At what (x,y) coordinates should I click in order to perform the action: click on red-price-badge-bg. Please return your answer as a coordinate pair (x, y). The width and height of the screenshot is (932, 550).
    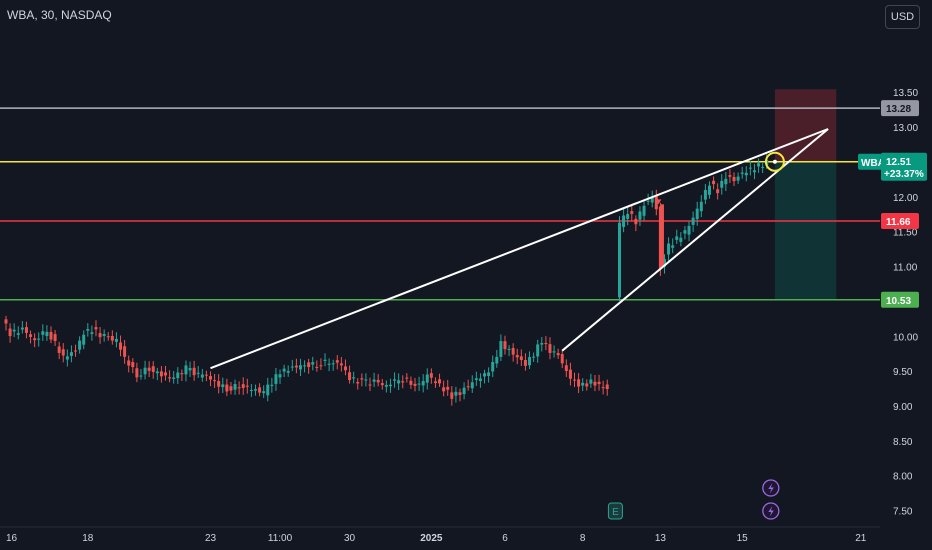
    Looking at the image, I should click on (900, 221).